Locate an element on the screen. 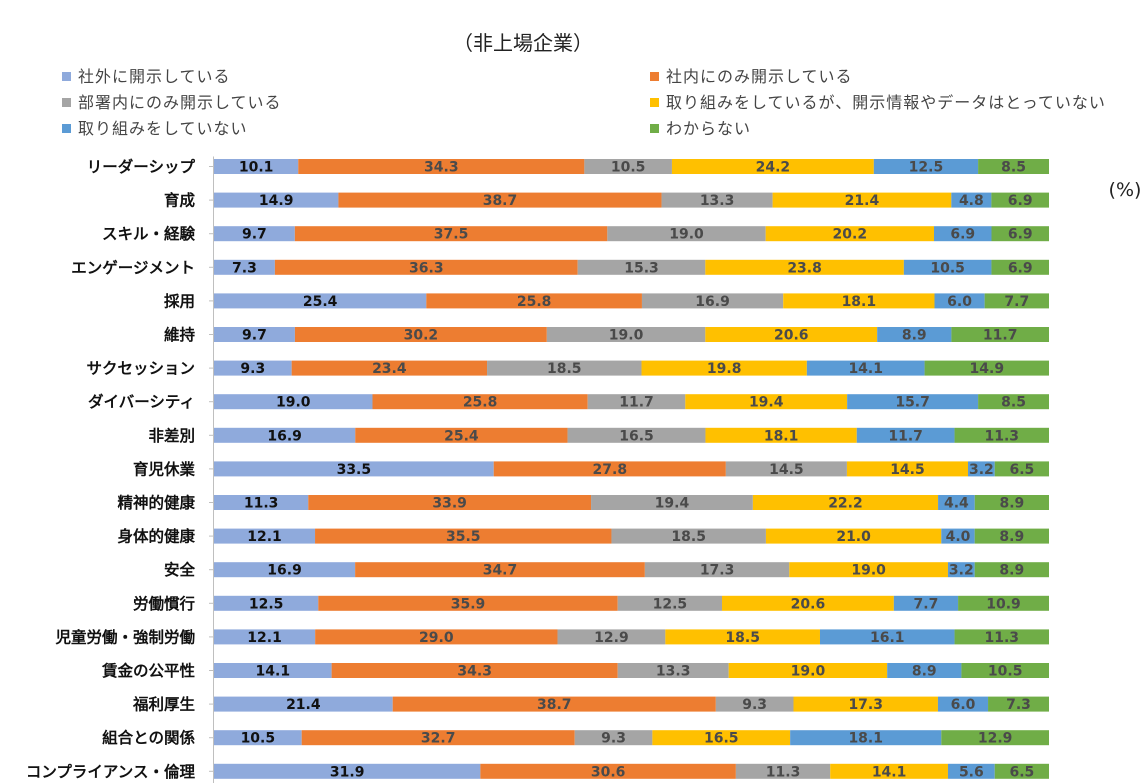 This screenshot has width=1146, height=783. category-label: 精神的健康 is located at coordinates (156, 502).